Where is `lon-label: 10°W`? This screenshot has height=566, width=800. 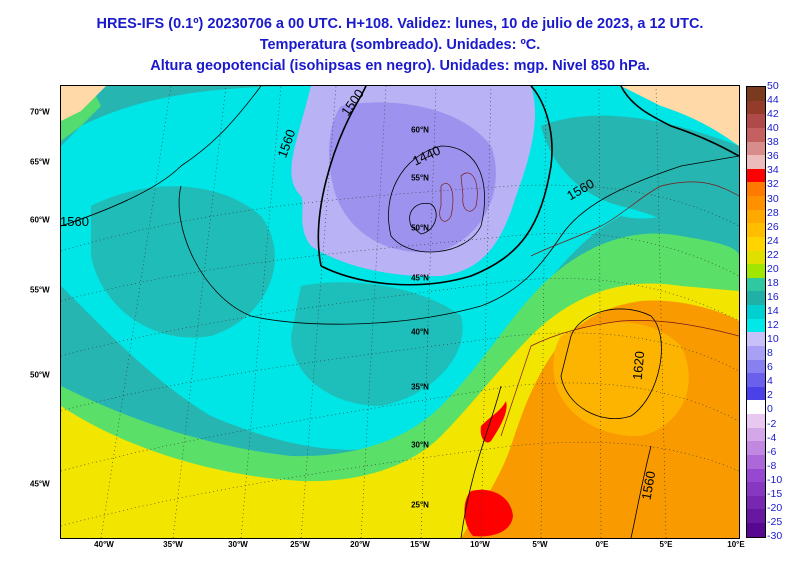
lon-label: 10°W is located at coordinates (480, 544).